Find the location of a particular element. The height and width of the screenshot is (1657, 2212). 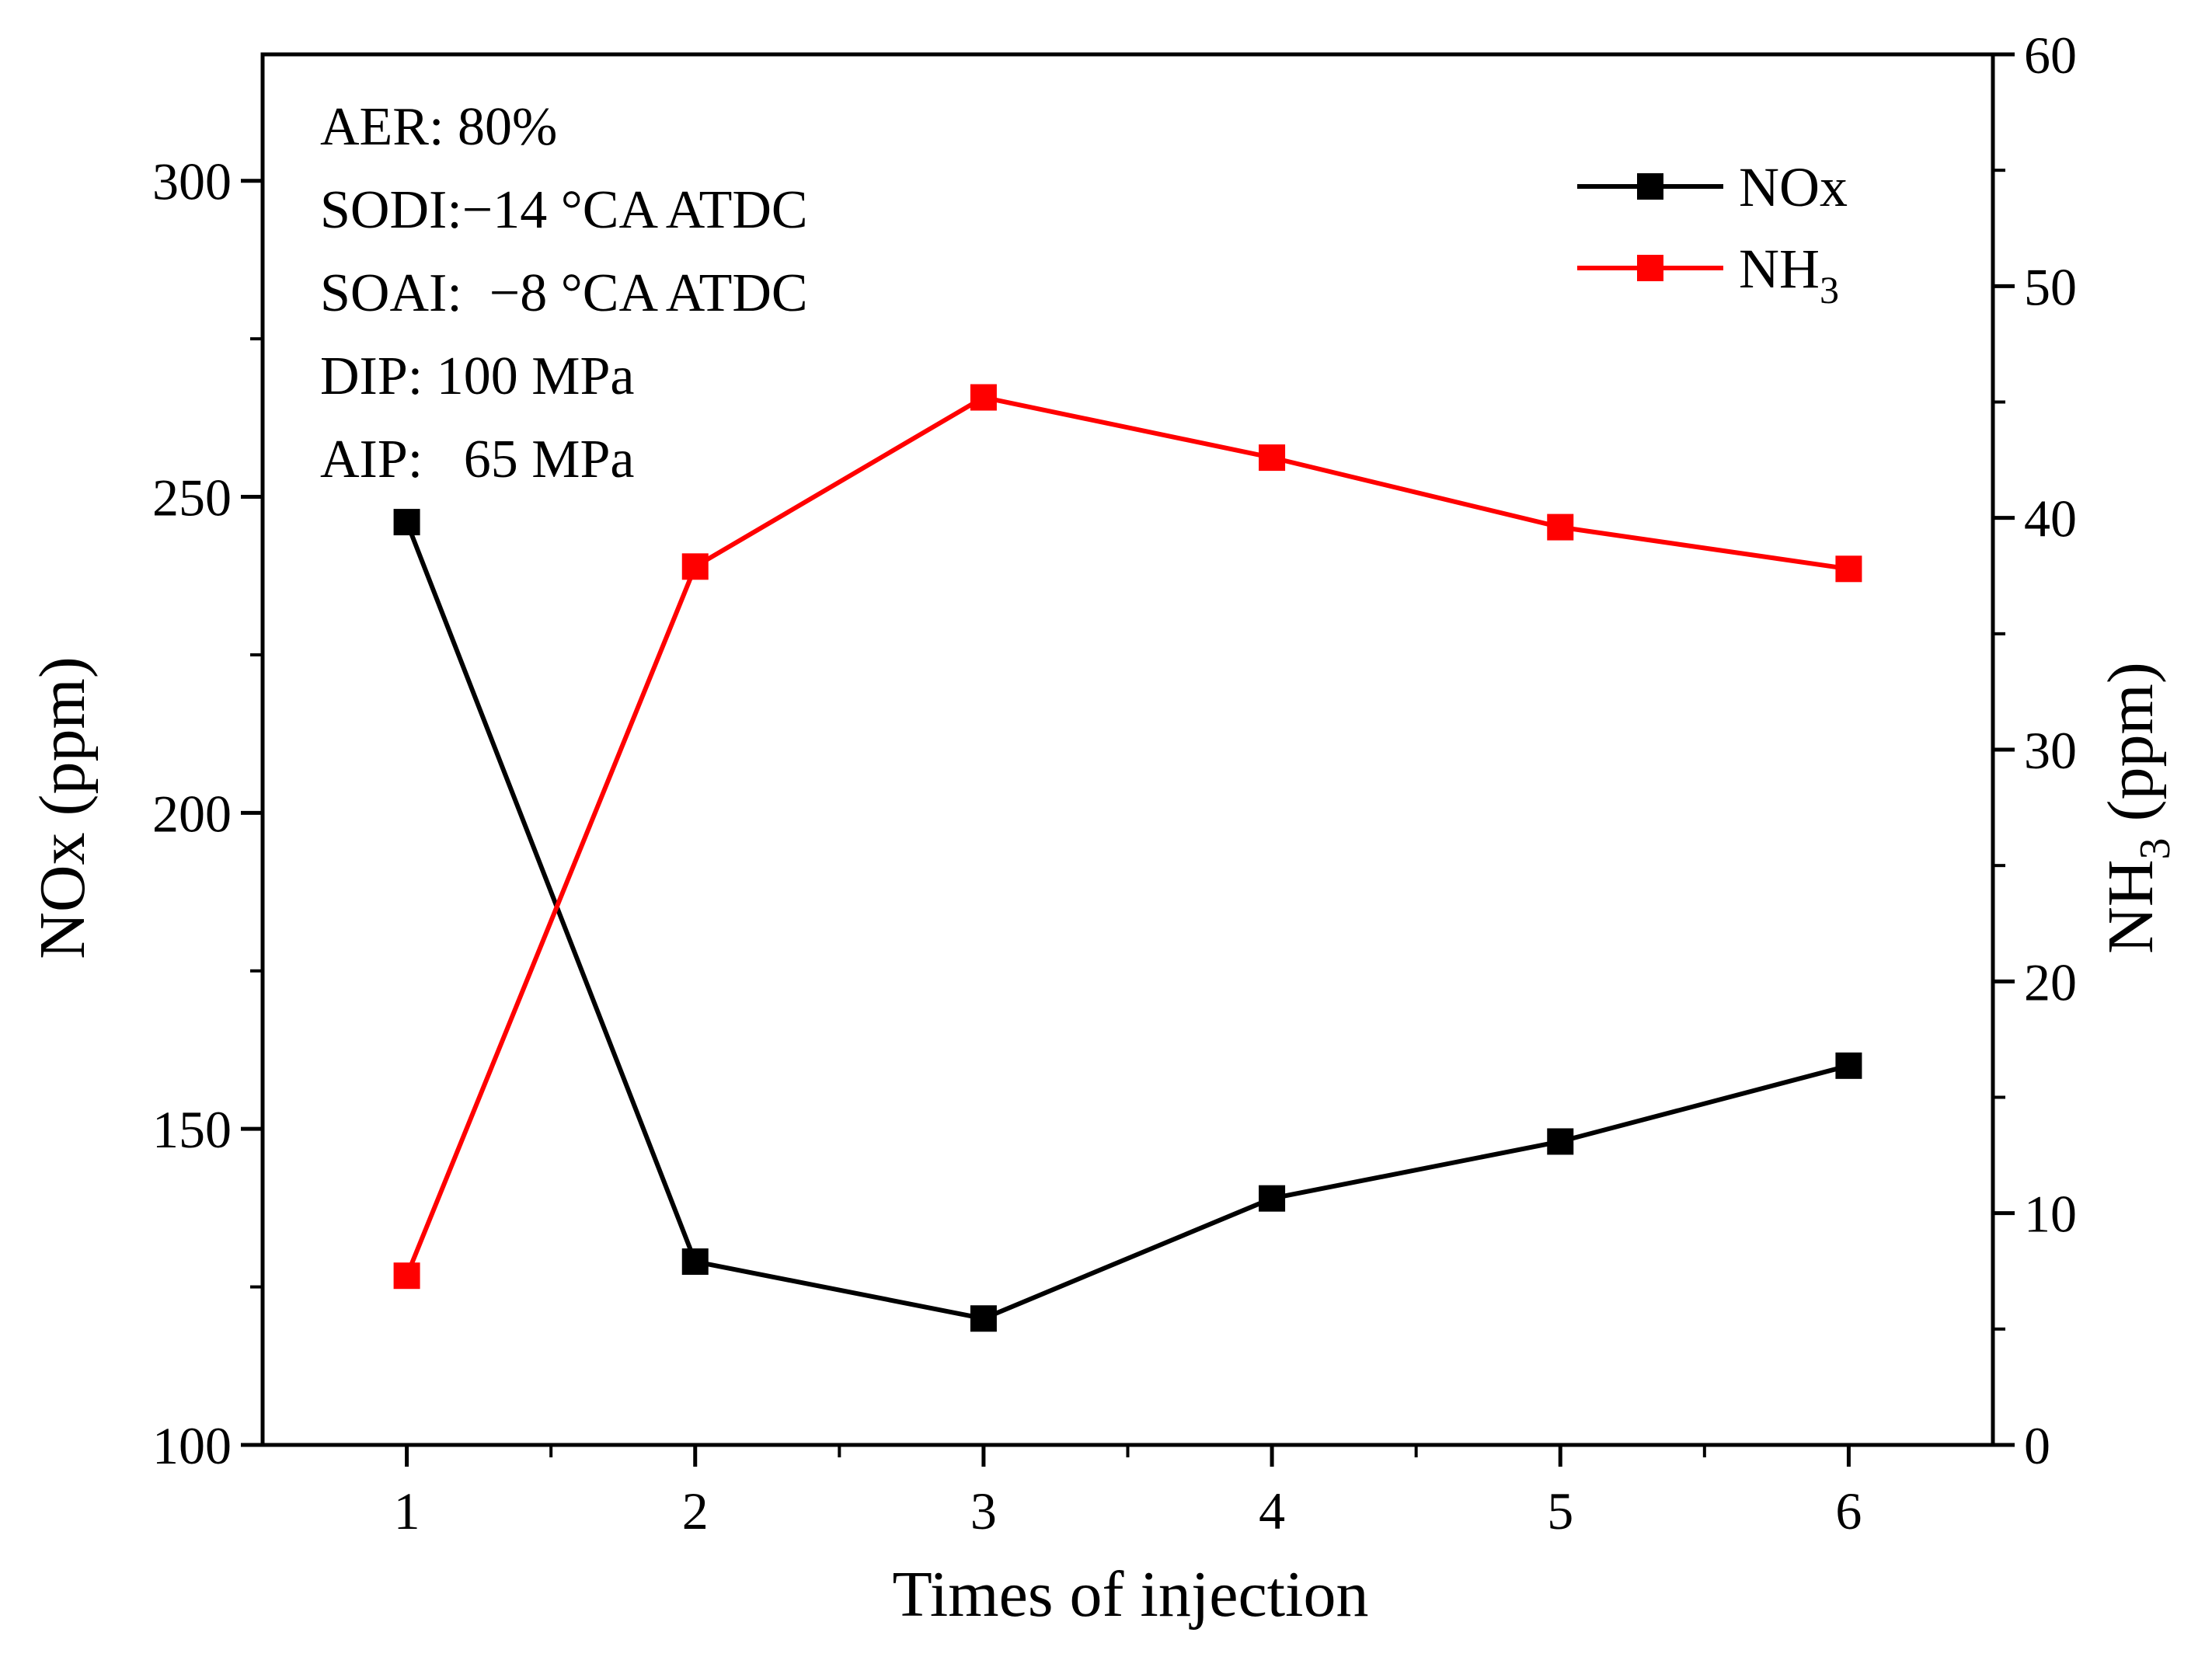

x-tick-label: 6 is located at coordinates (1848, 1510).